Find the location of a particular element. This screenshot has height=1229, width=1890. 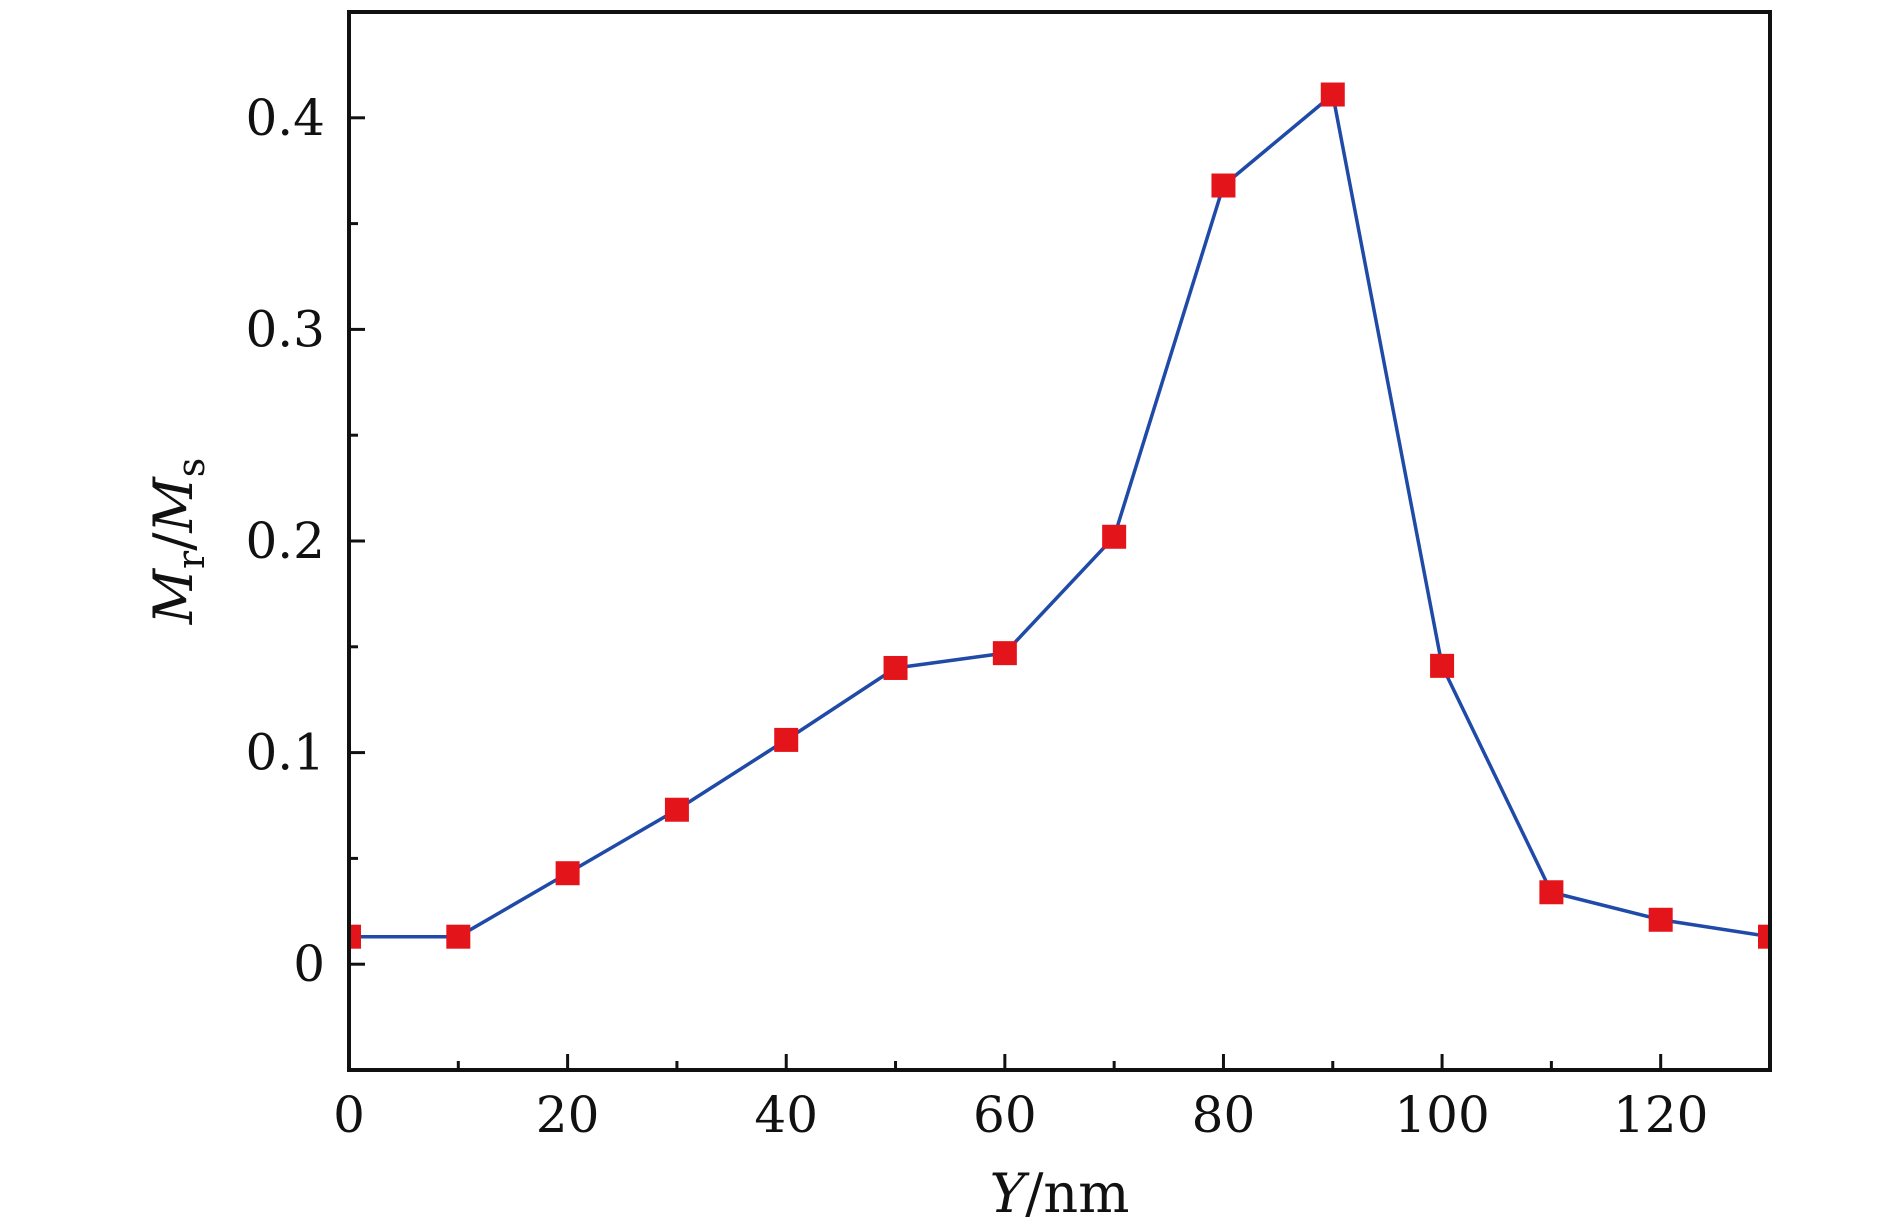

x-tick-label: 0 is located at coordinates (349, 1115).